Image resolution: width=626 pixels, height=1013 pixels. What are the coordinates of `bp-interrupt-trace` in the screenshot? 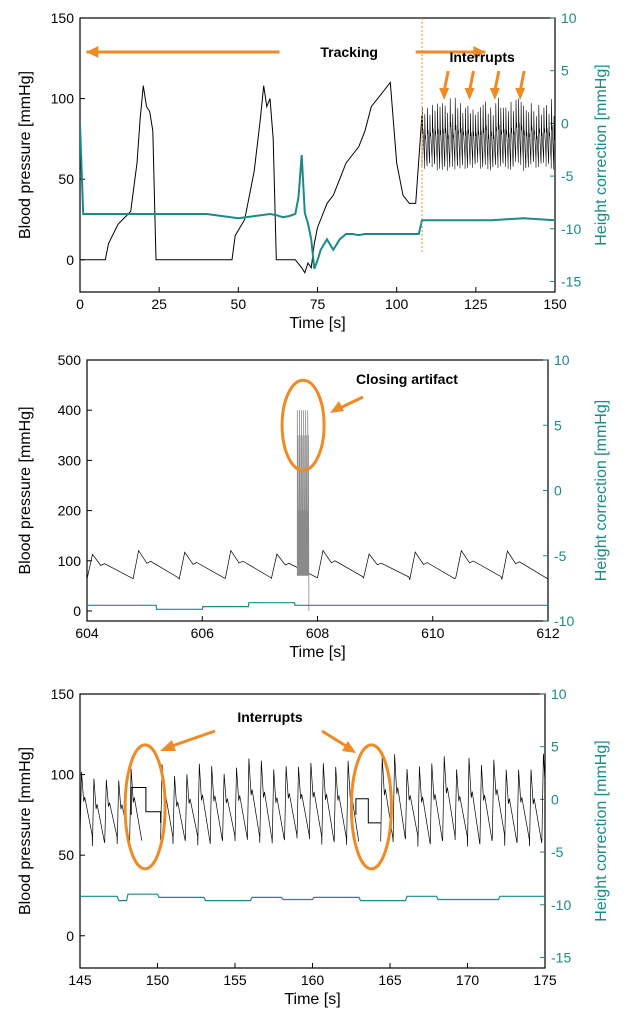 It's located at (488, 134).